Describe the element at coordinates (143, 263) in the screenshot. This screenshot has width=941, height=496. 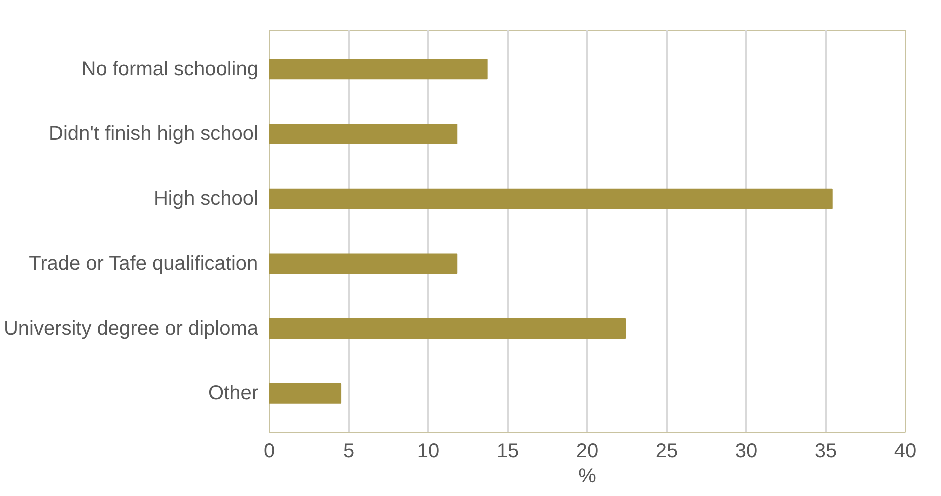
I see `y-tick-label: Trade or Tafe qualification` at that location.